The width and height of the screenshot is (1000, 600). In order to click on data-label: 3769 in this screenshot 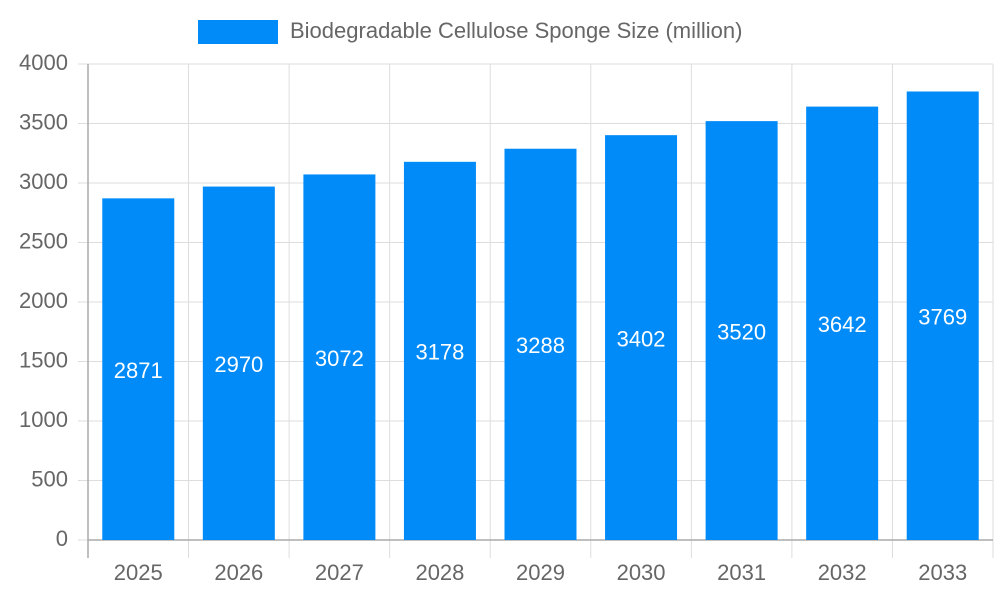, I will do `click(942, 317)`.